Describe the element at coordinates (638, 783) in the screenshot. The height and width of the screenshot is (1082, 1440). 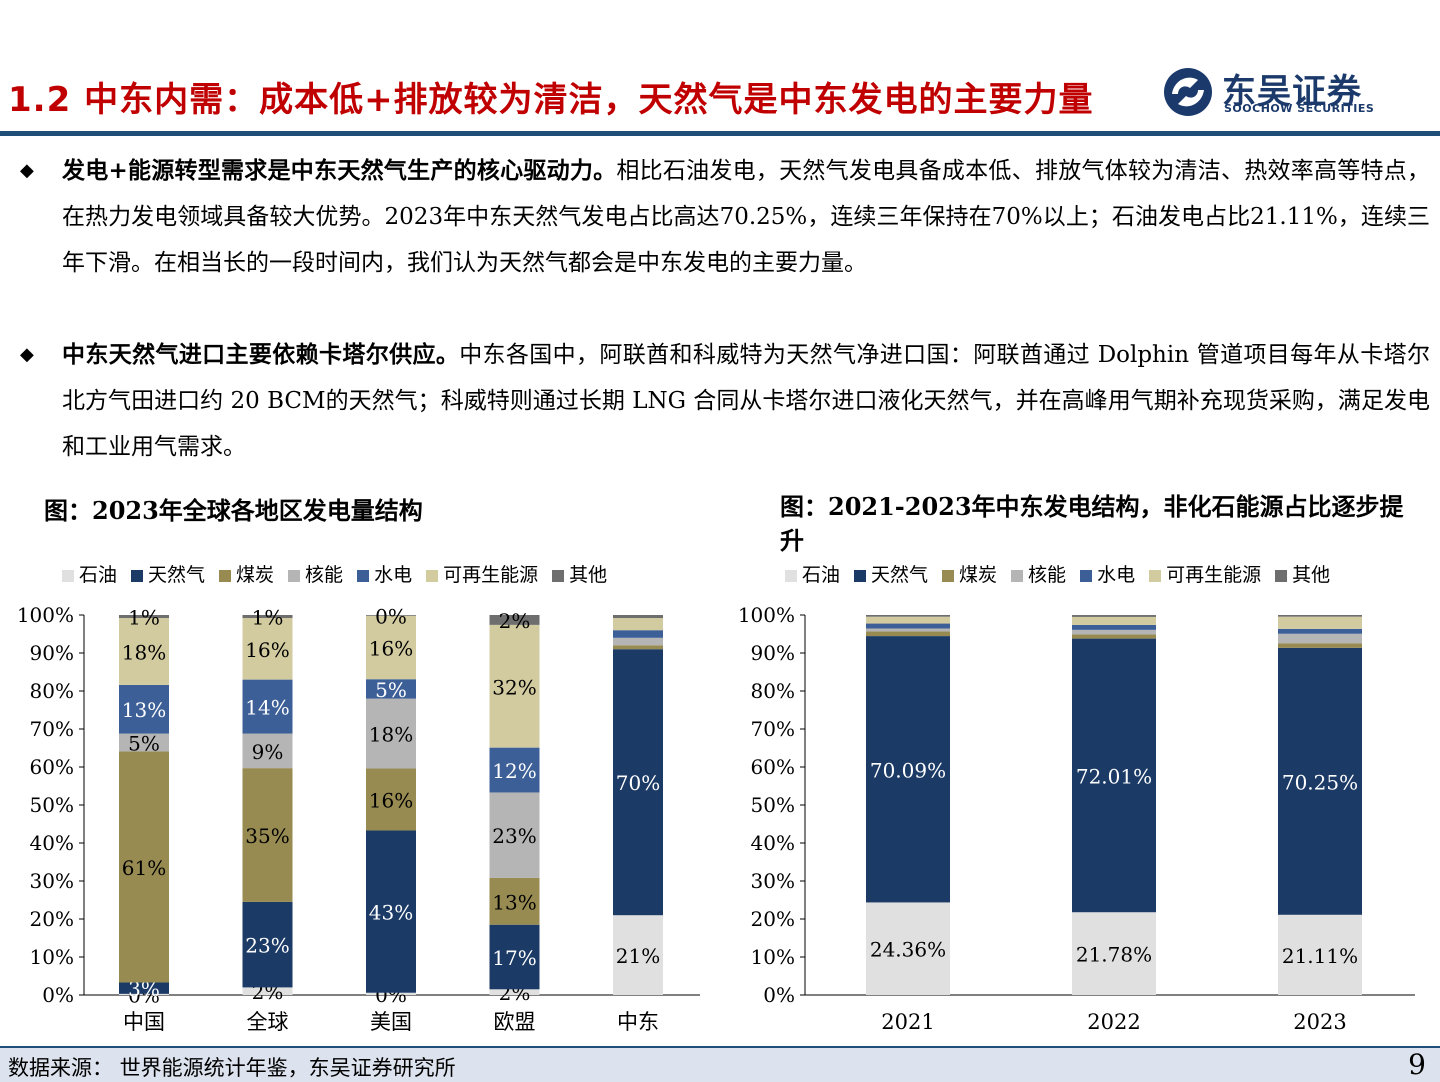
I see `data-label: 70%` at that location.